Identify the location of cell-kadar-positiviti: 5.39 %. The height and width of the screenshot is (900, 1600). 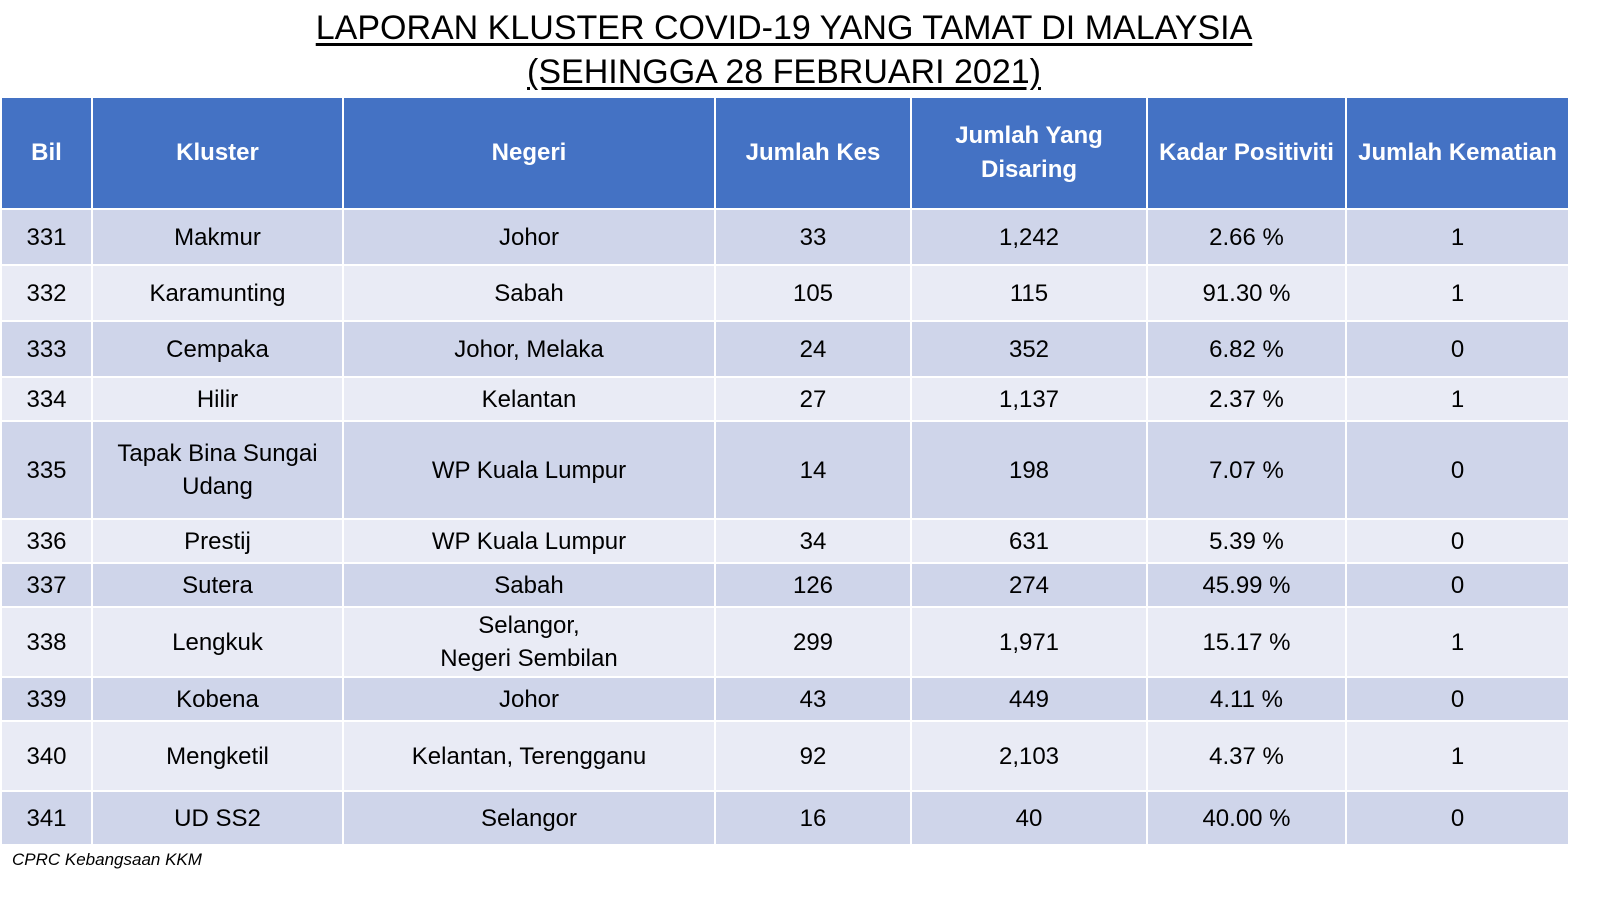
(1246, 541).